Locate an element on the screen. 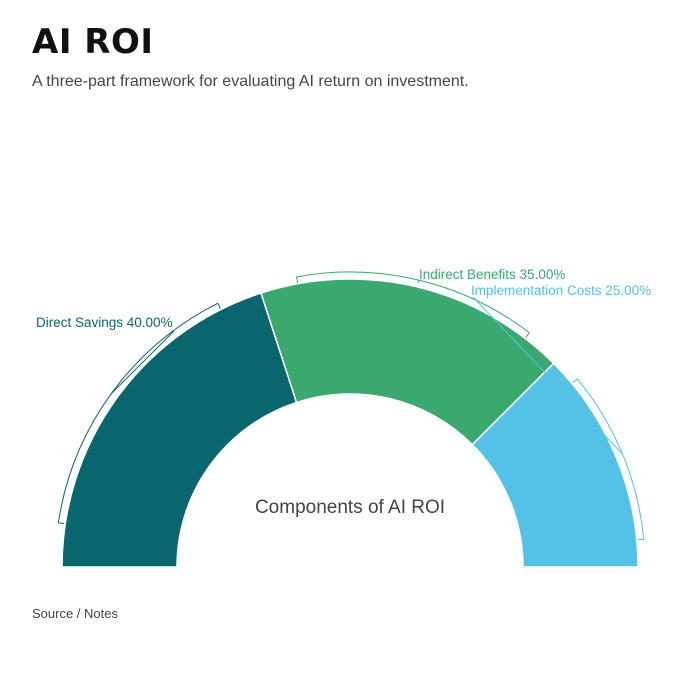 This screenshot has height=700, width=700. slice-direct-savings is located at coordinates (179, 430).